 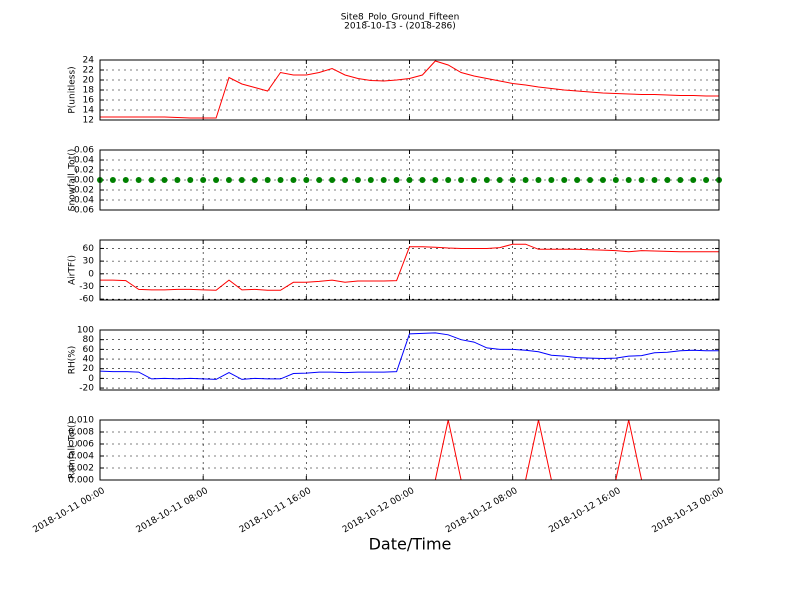 I want to click on y-tick-label: 30, so click(x=89, y=262).